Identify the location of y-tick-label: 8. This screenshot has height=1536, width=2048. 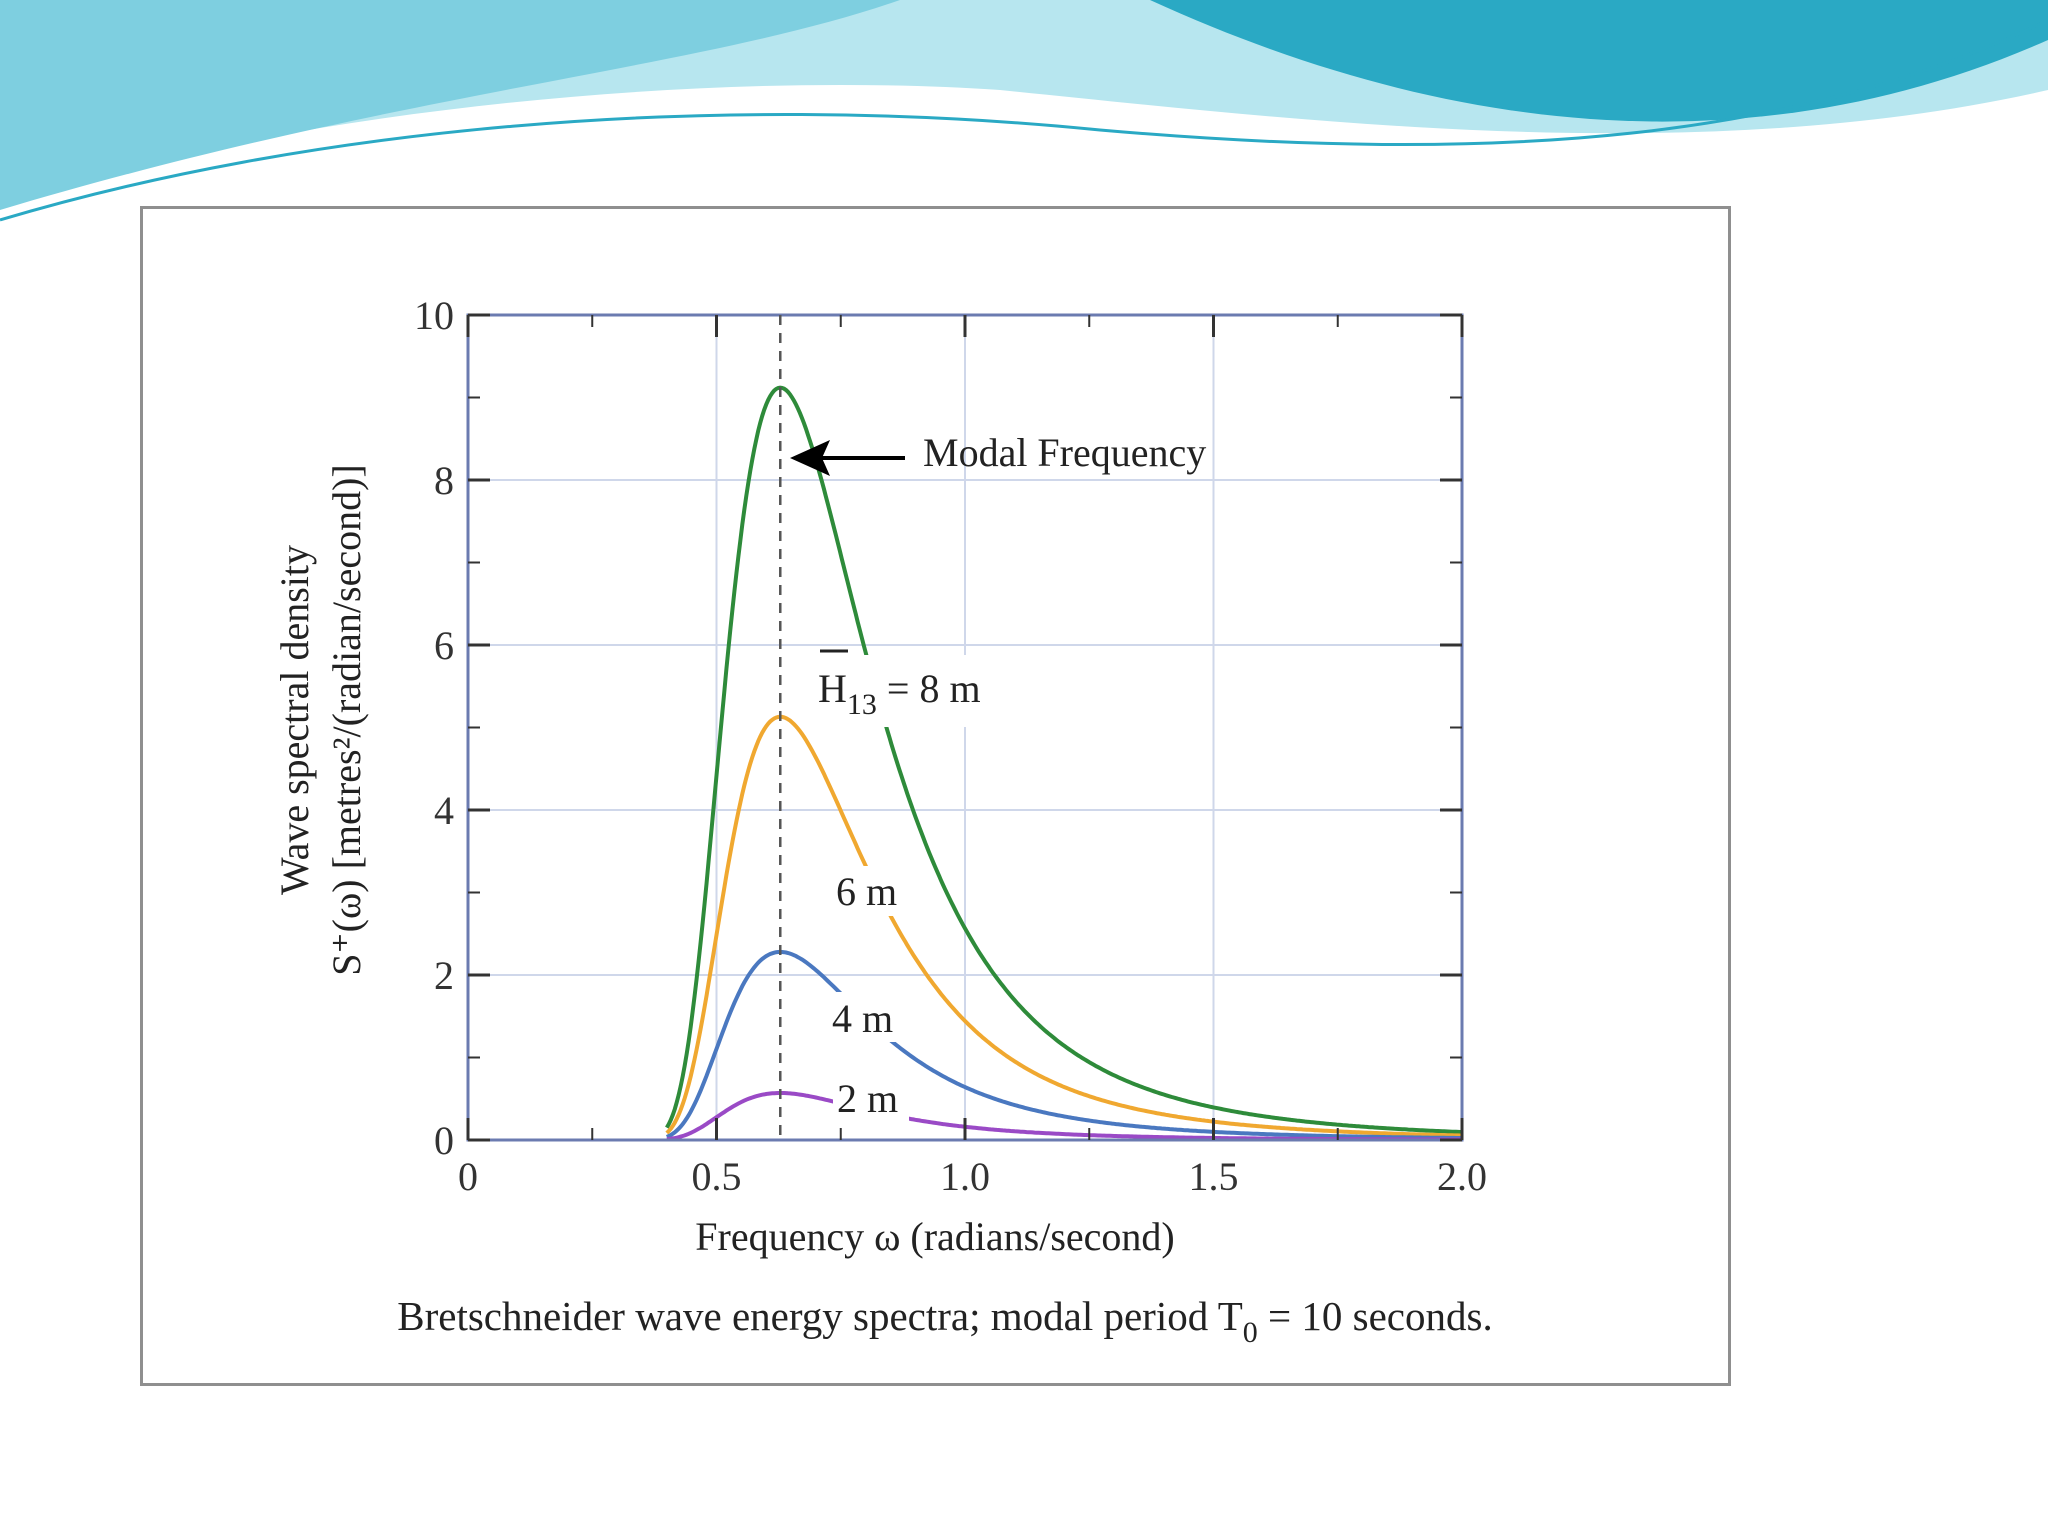
(444, 480).